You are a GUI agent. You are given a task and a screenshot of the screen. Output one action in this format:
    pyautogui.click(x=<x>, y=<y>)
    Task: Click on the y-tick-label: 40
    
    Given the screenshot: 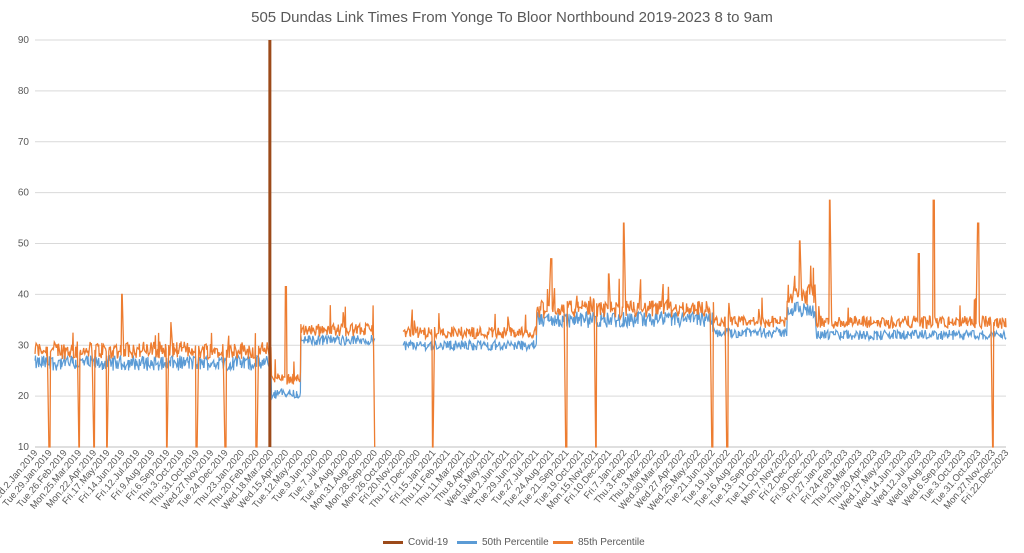 What is the action you would take?
    pyautogui.click(x=24, y=294)
    